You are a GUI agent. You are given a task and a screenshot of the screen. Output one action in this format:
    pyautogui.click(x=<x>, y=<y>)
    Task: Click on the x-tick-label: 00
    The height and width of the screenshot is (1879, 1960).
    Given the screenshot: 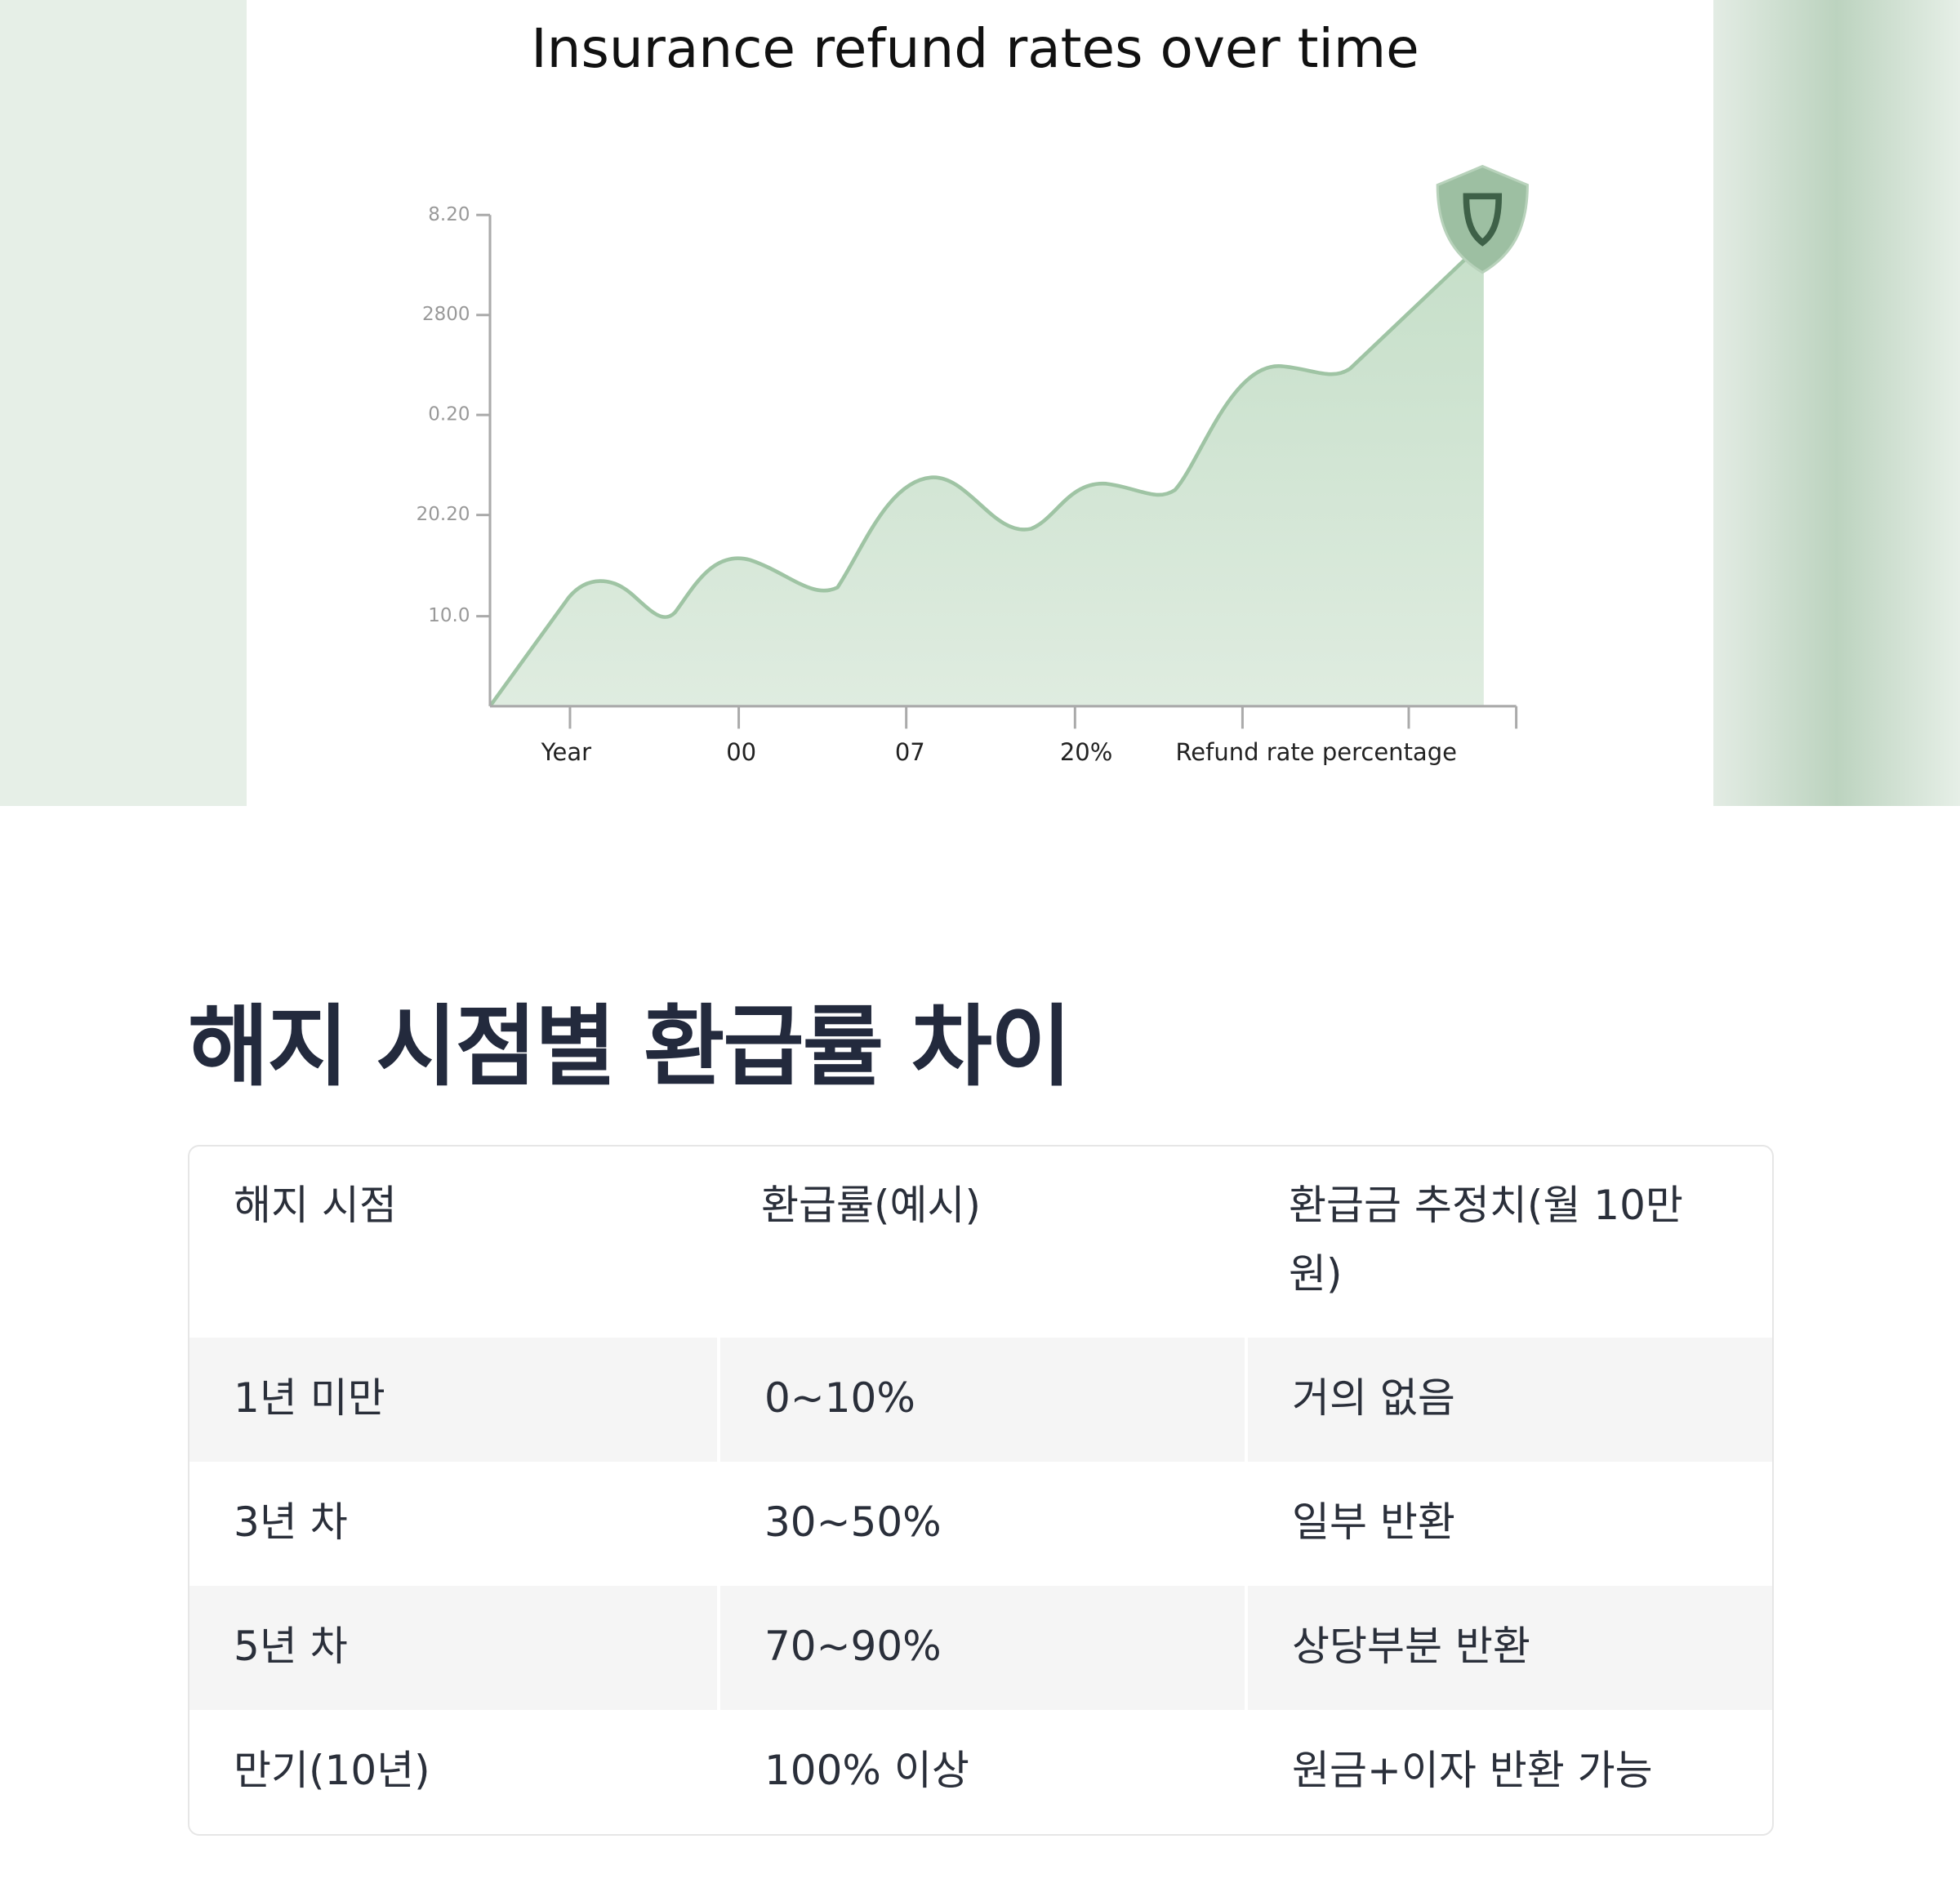 What is the action you would take?
    pyautogui.click(x=741, y=752)
    